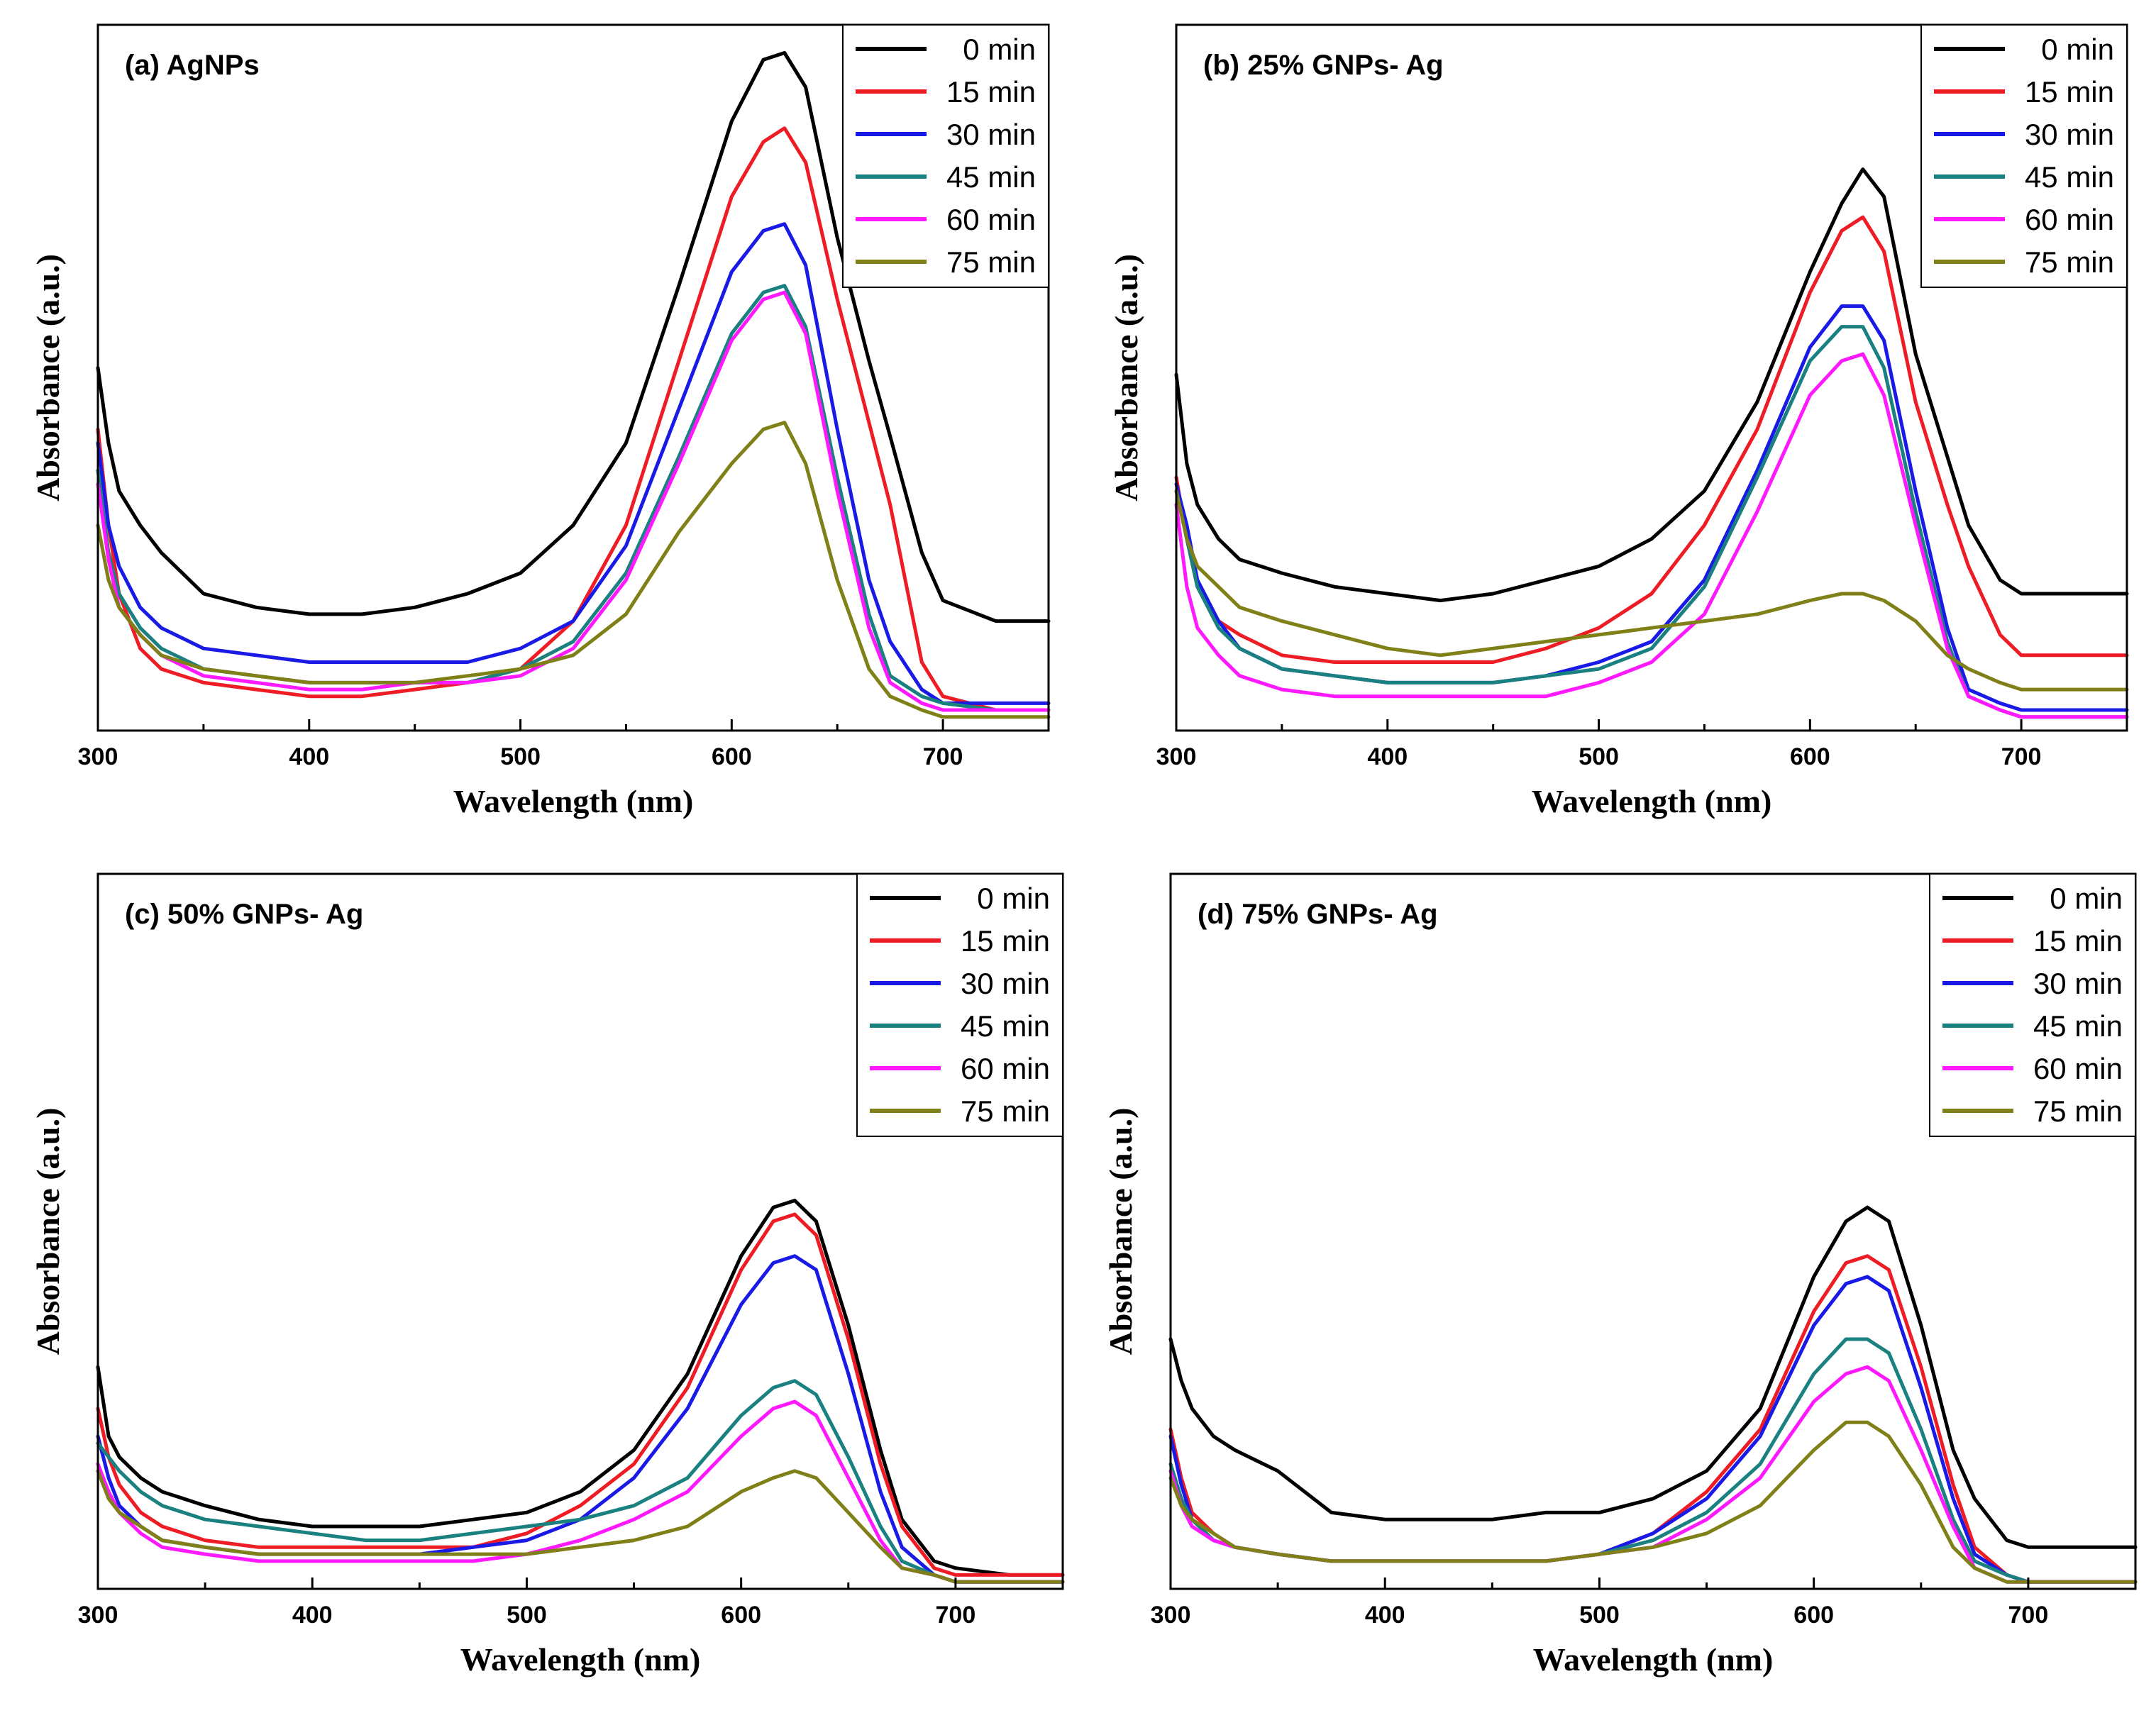 Image resolution: width=2156 pixels, height=1730 pixels. Describe the element at coordinates (192, 65) in the screenshot. I see `panel-title: (a) AgNPs` at that location.